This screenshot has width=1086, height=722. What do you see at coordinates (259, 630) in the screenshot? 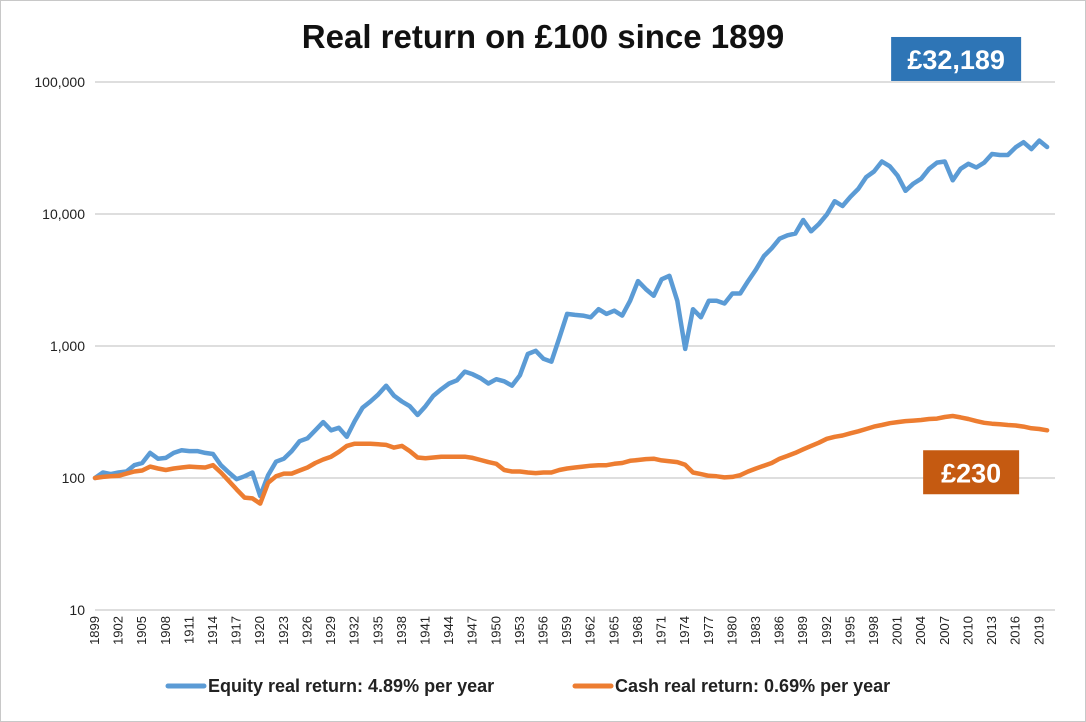
I see `x-tick-label: 1920` at bounding box center [259, 630].